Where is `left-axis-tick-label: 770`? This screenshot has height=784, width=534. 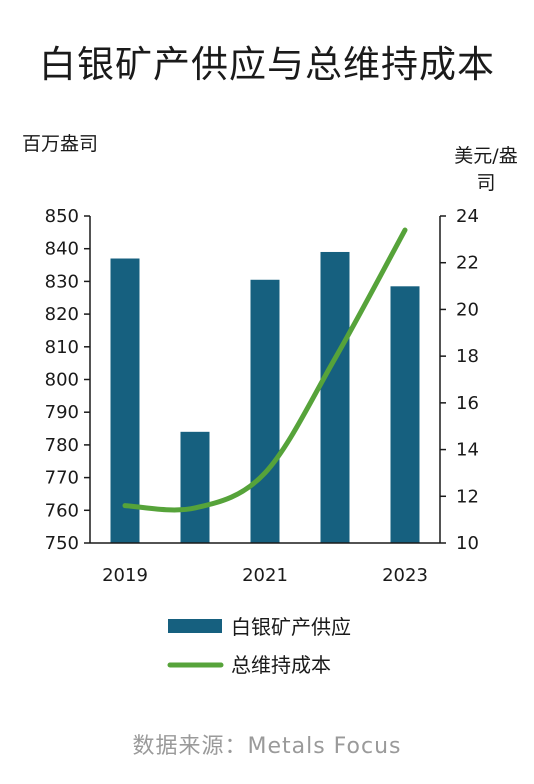 left-axis-tick-label: 770 is located at coordinates (62, 478).